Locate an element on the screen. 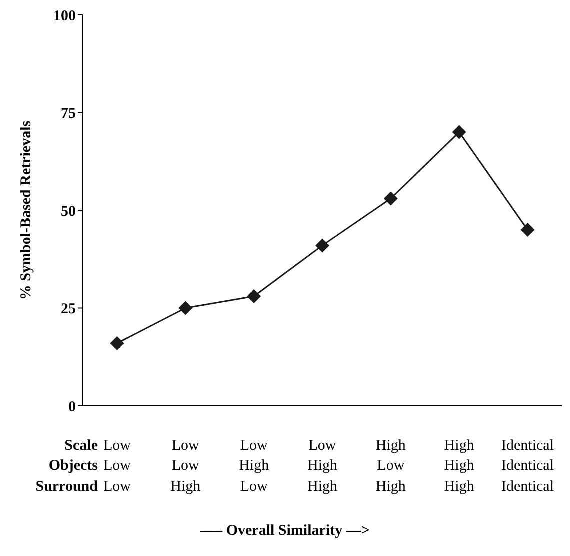  y-tick-label: 50 is located at coordinates (68, 212).